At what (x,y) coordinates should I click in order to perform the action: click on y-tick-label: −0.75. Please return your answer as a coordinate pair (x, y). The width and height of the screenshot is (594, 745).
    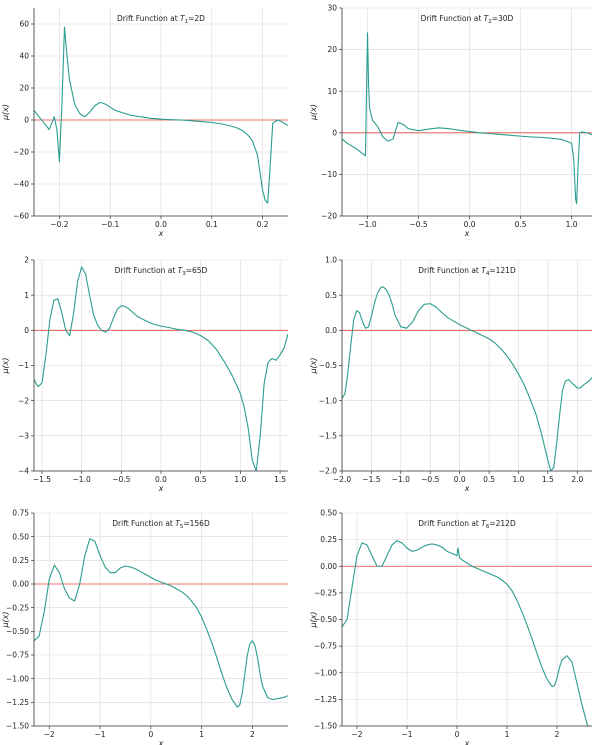
    Looking at the image, I should click on (325, 646).